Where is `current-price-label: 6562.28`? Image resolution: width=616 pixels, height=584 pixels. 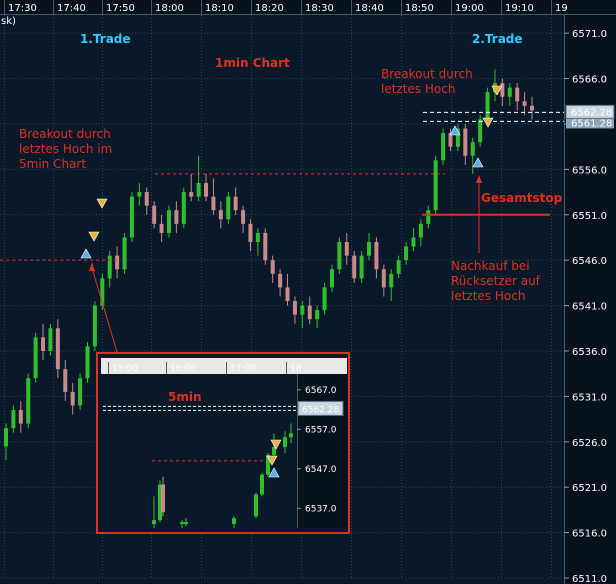 current-price-label: 6562.28 is located at coordinates (591, 112).